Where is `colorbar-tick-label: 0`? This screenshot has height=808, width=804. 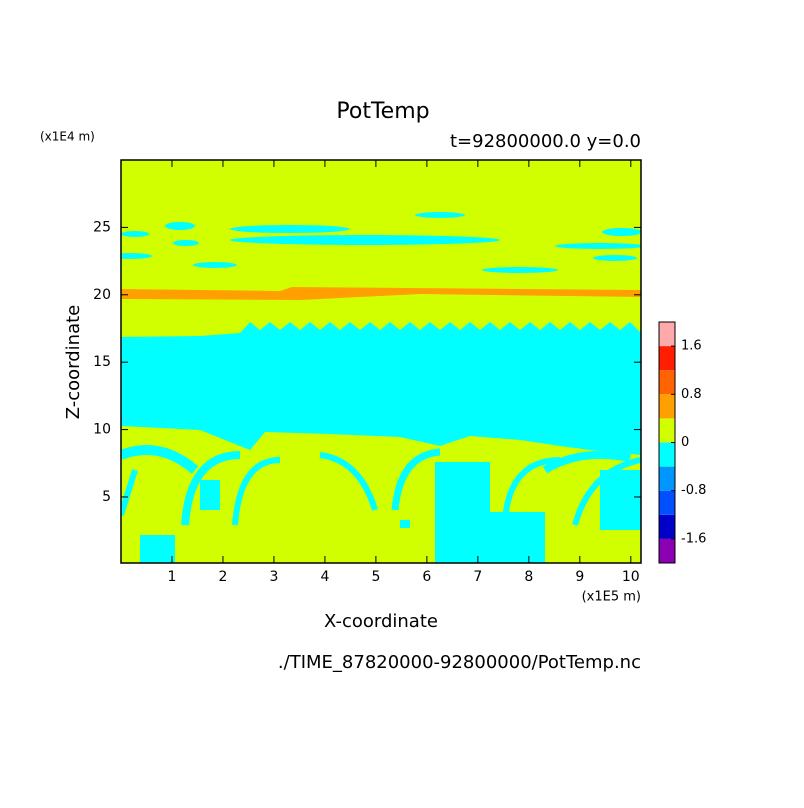
colorbar-tick-label: 0 is located at coordinates (685, 442).